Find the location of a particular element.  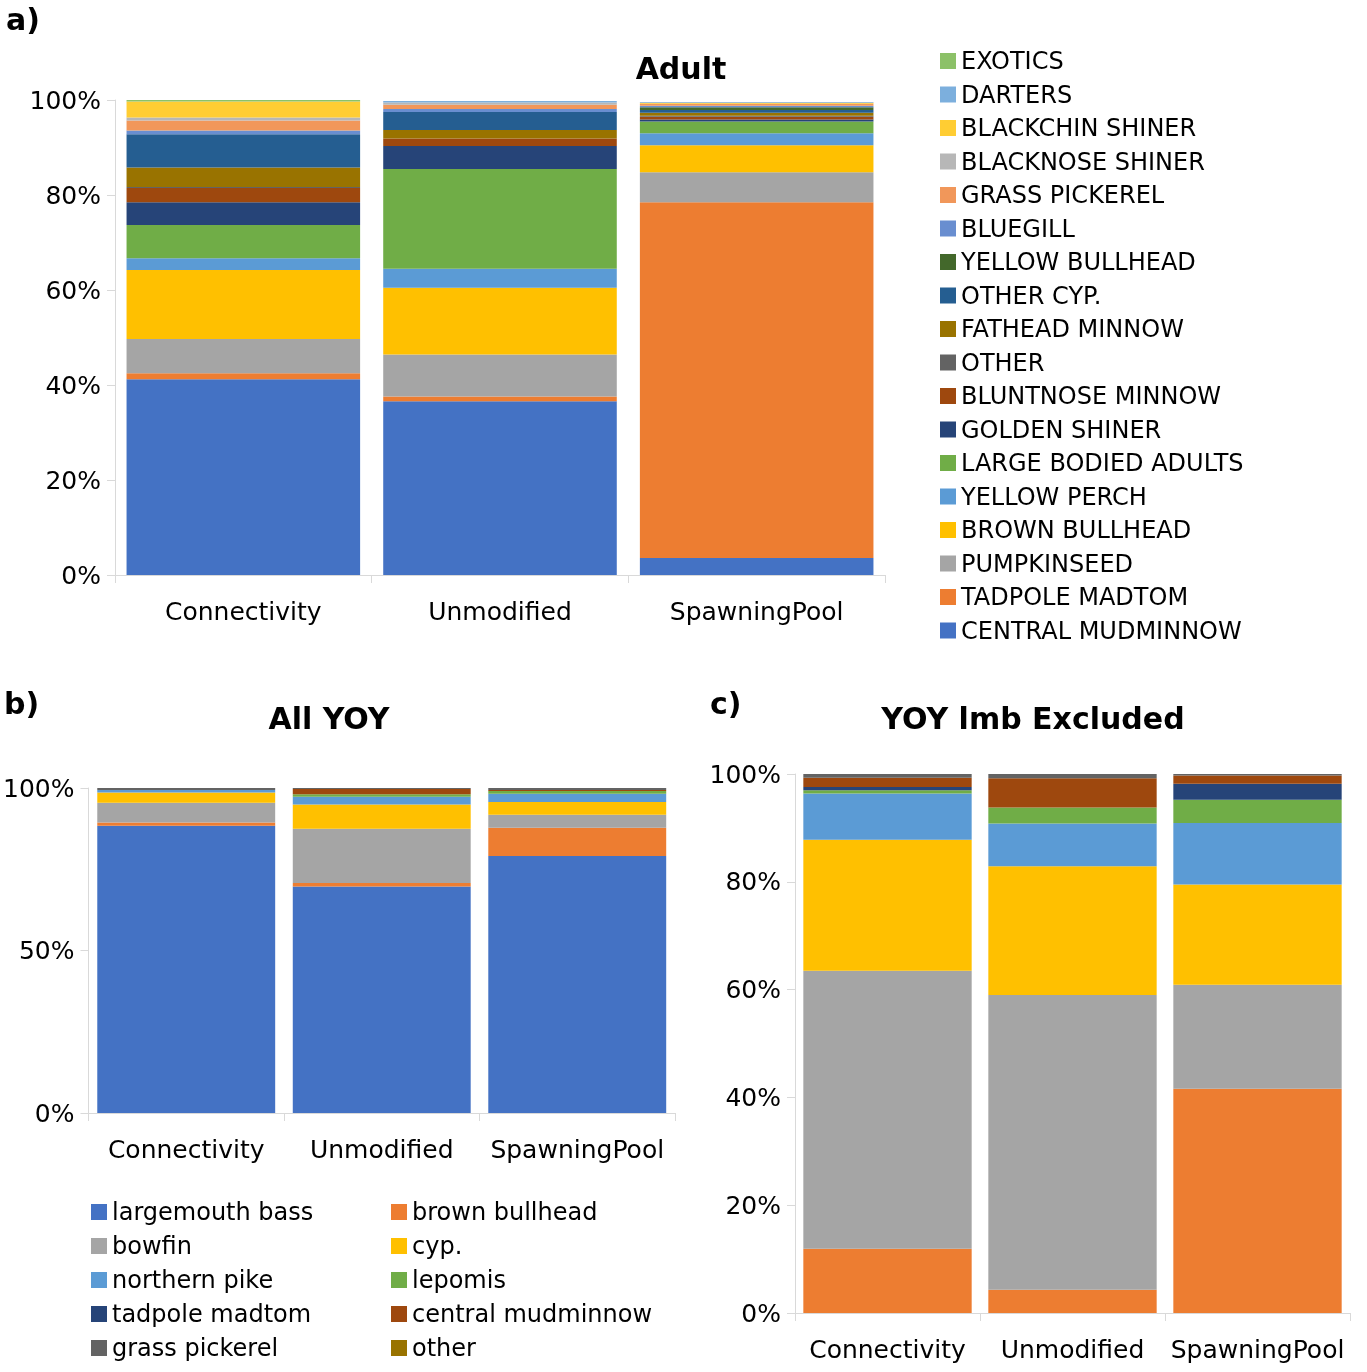

legend-label: OTHER CYP. is located at coordinates (1031, 295).